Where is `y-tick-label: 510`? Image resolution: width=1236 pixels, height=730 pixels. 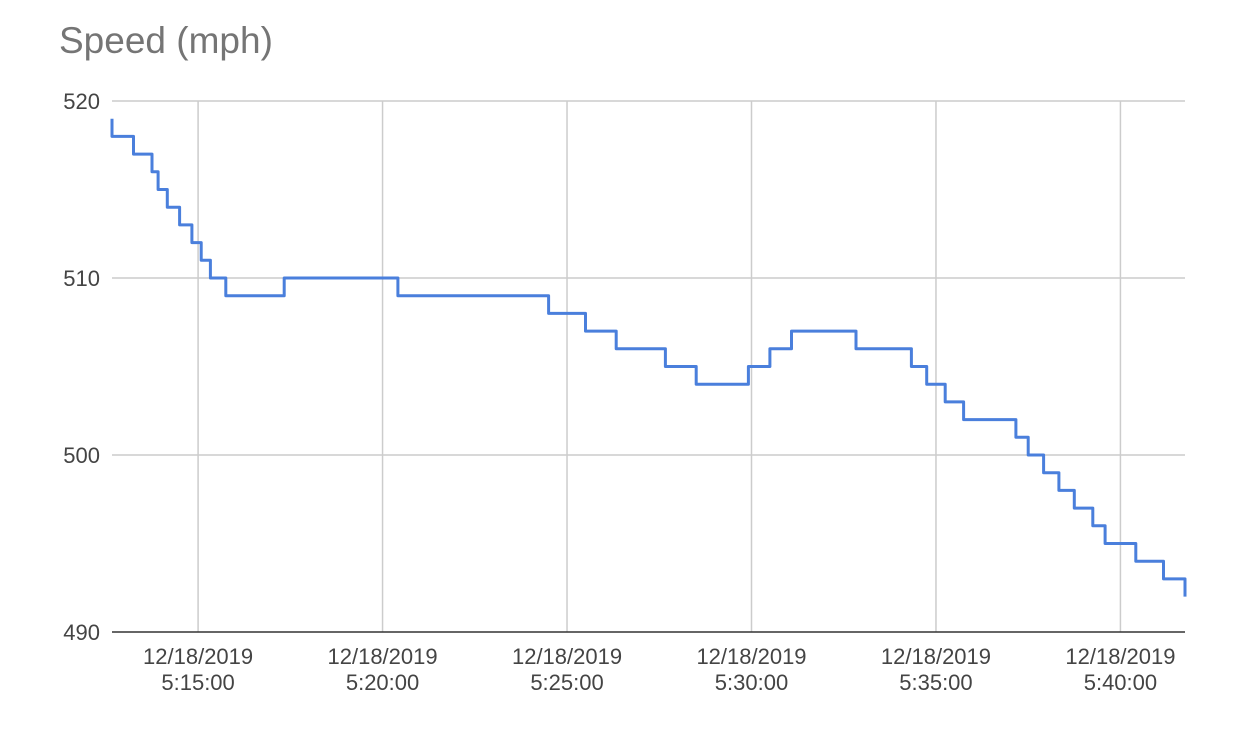 y-tick-label: 510 is located at coordinates (81, 278).